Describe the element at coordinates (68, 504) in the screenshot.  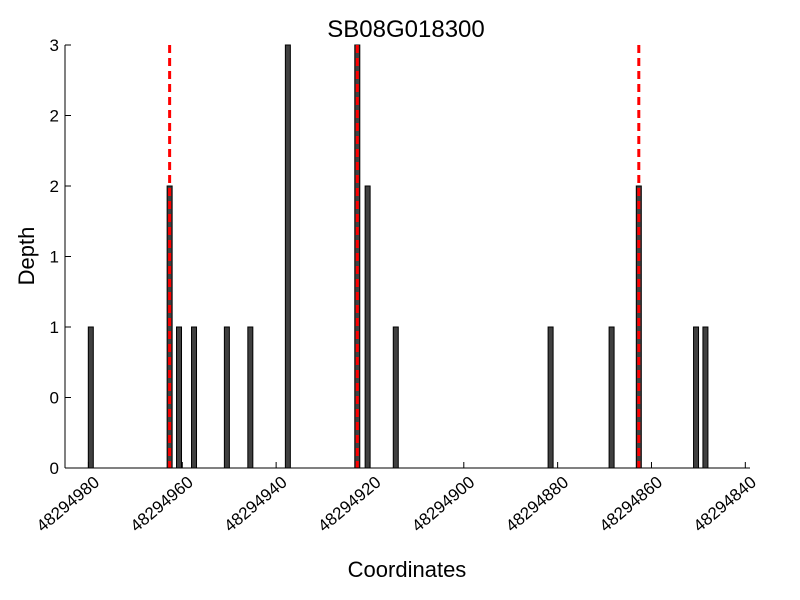
I see `x-tick-label-0: 48294980` at that location.